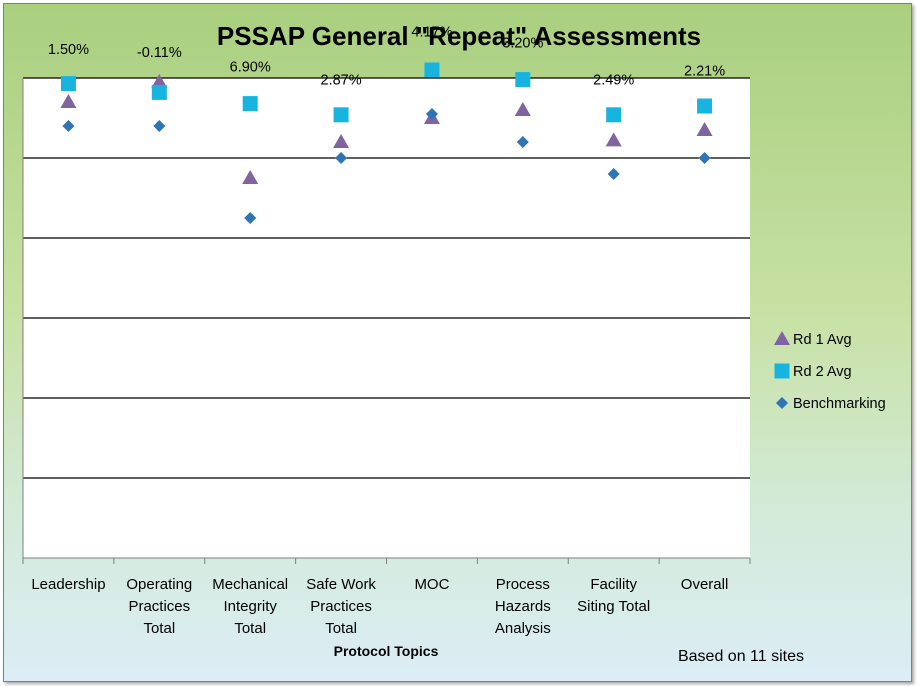  I want to click on data-label: 1.50%, so click(68, 50).